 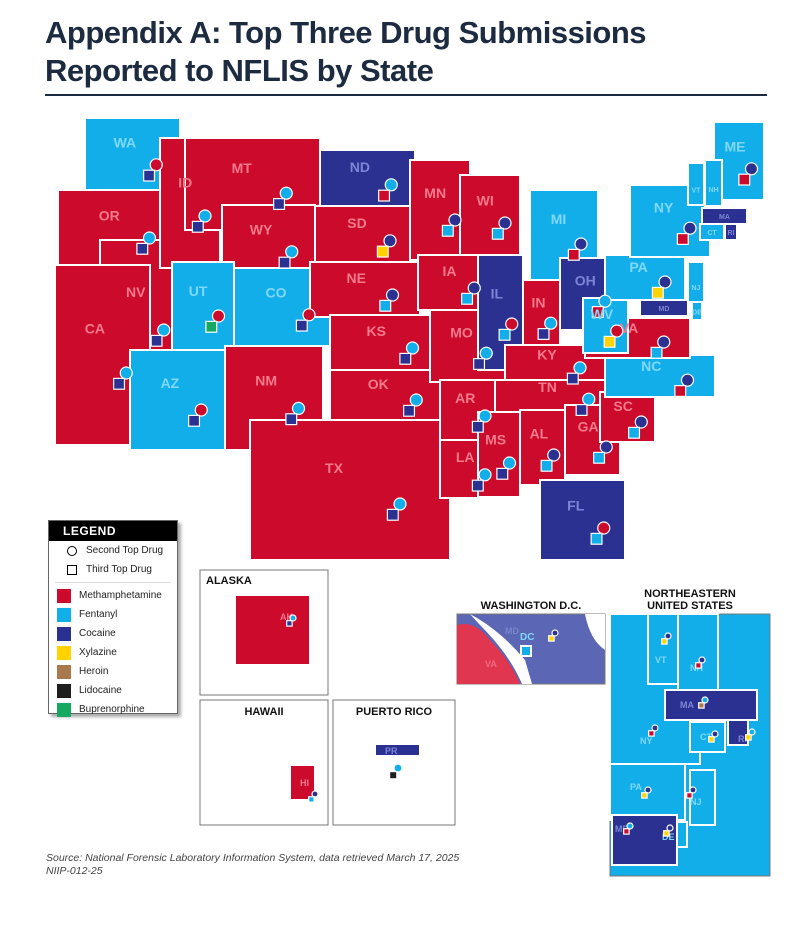 I want to click on third-drug-marker-pa, so click(x=657, y=292).